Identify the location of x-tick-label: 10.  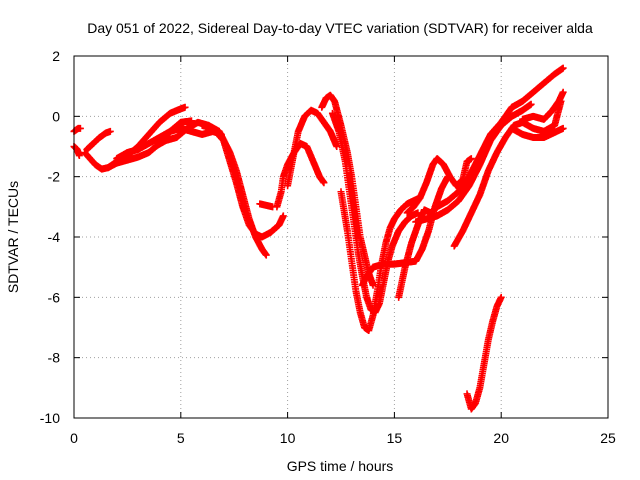
(288, 438).